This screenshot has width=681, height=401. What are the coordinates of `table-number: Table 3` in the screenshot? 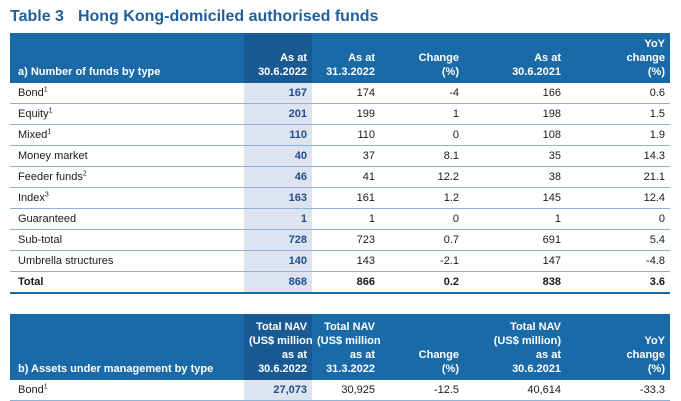 It's located at (37, 16).